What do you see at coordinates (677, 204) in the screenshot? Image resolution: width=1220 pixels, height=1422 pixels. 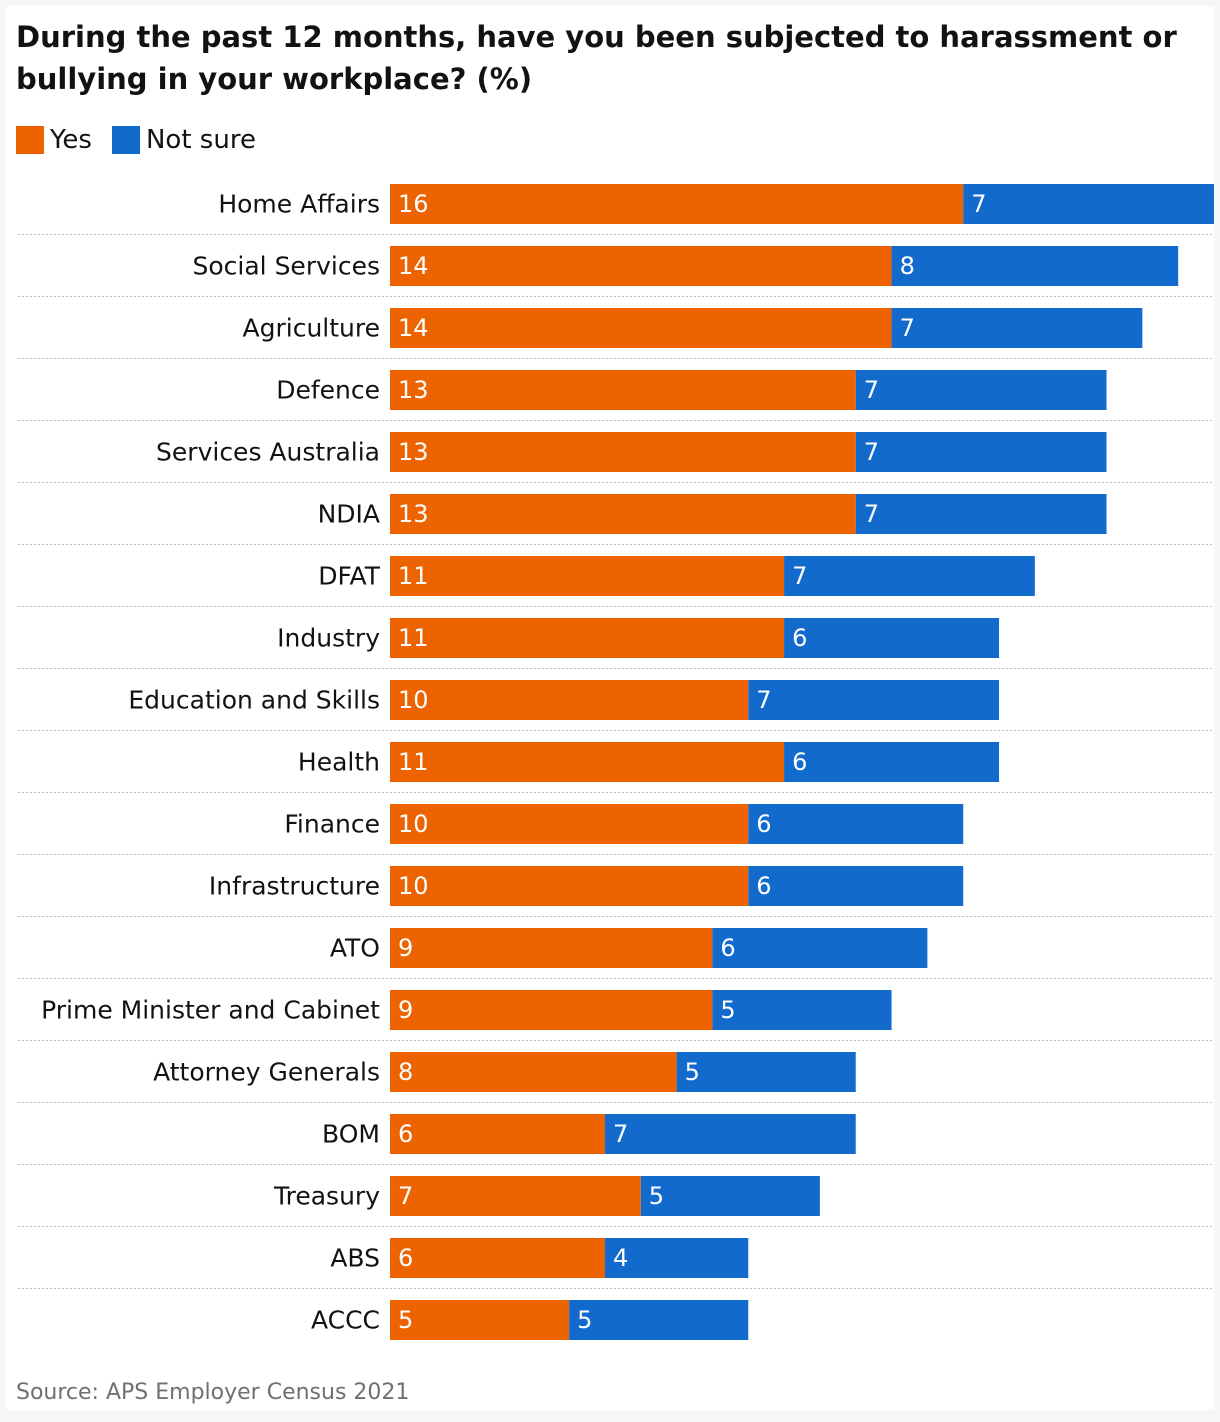 I see `bar-yes-home-affairs` at bounding box center [677, 204].